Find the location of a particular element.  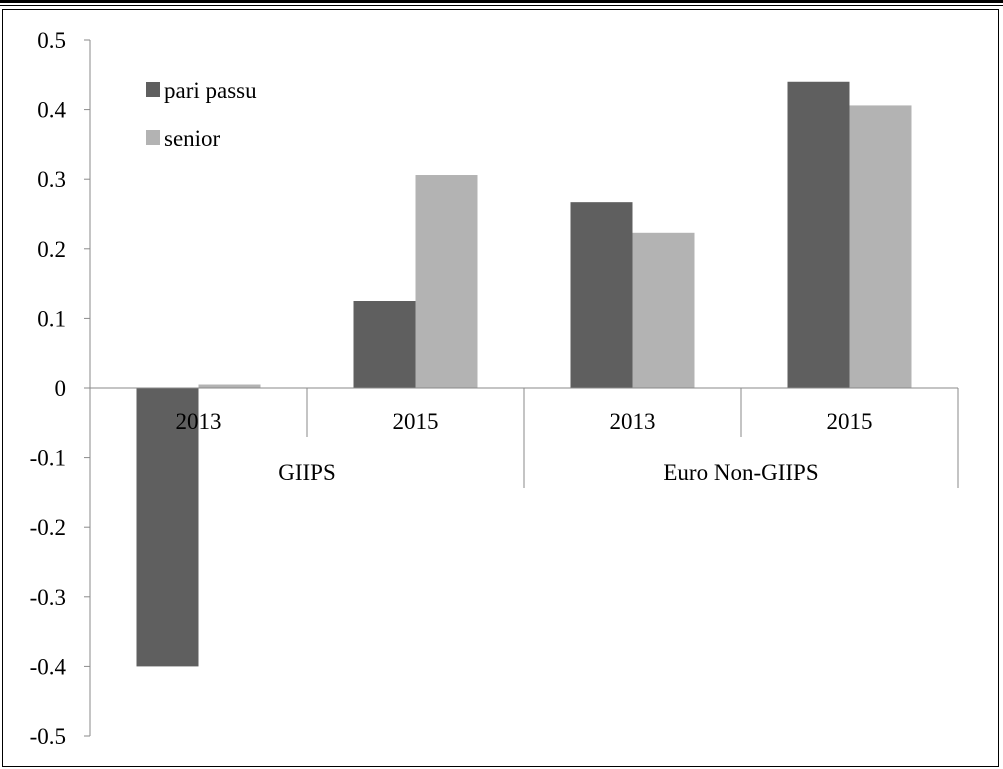

x-axis: 2013 2015 2013 2015 GIIPS Euro Non-GIIPS is located at coordinates (524, 437).